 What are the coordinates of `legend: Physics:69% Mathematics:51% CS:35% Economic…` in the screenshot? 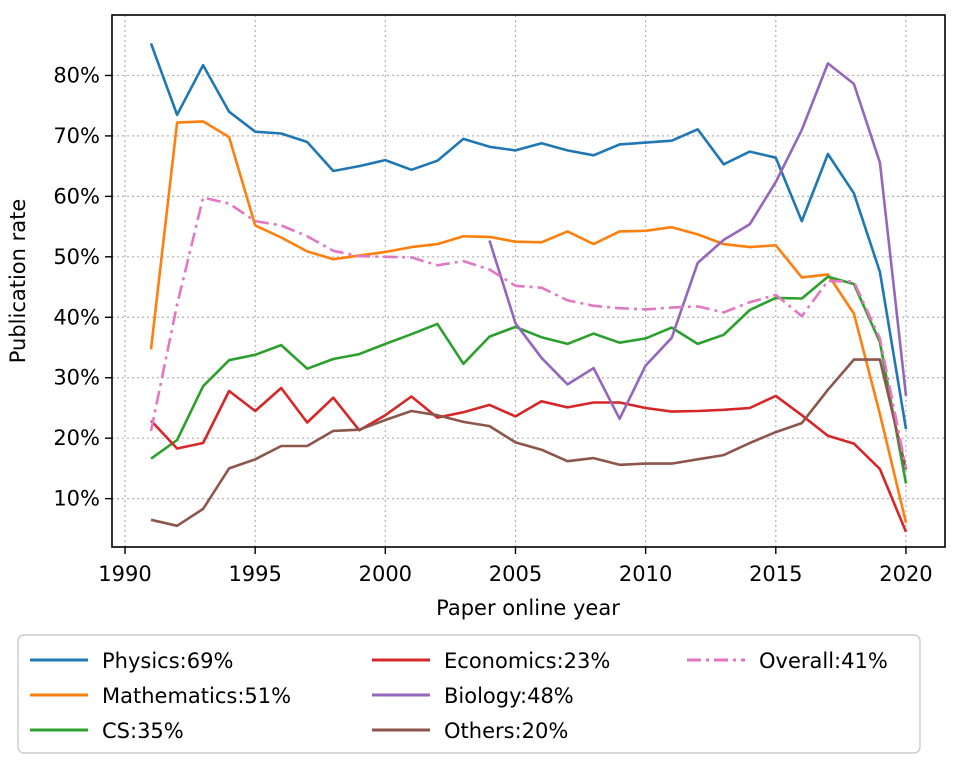 It's located at (469, 694).